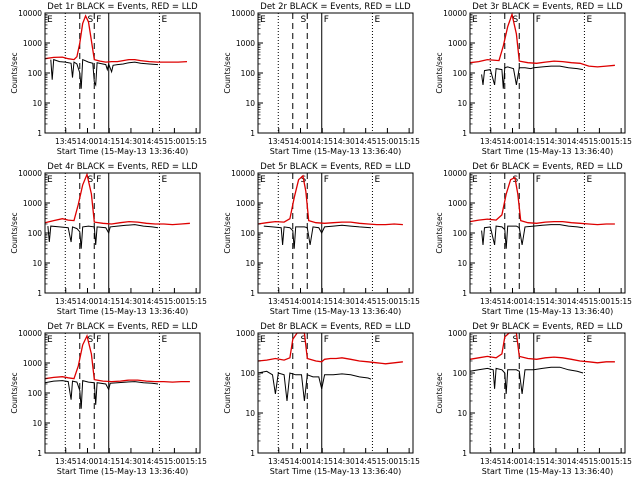 The width and height of the screenshot is (640, 480). Describe the element at coordinates (335, 327) in the screenshot. I see `panel-title: Det 8r BLACK = Events, RED = LLD` at that location.